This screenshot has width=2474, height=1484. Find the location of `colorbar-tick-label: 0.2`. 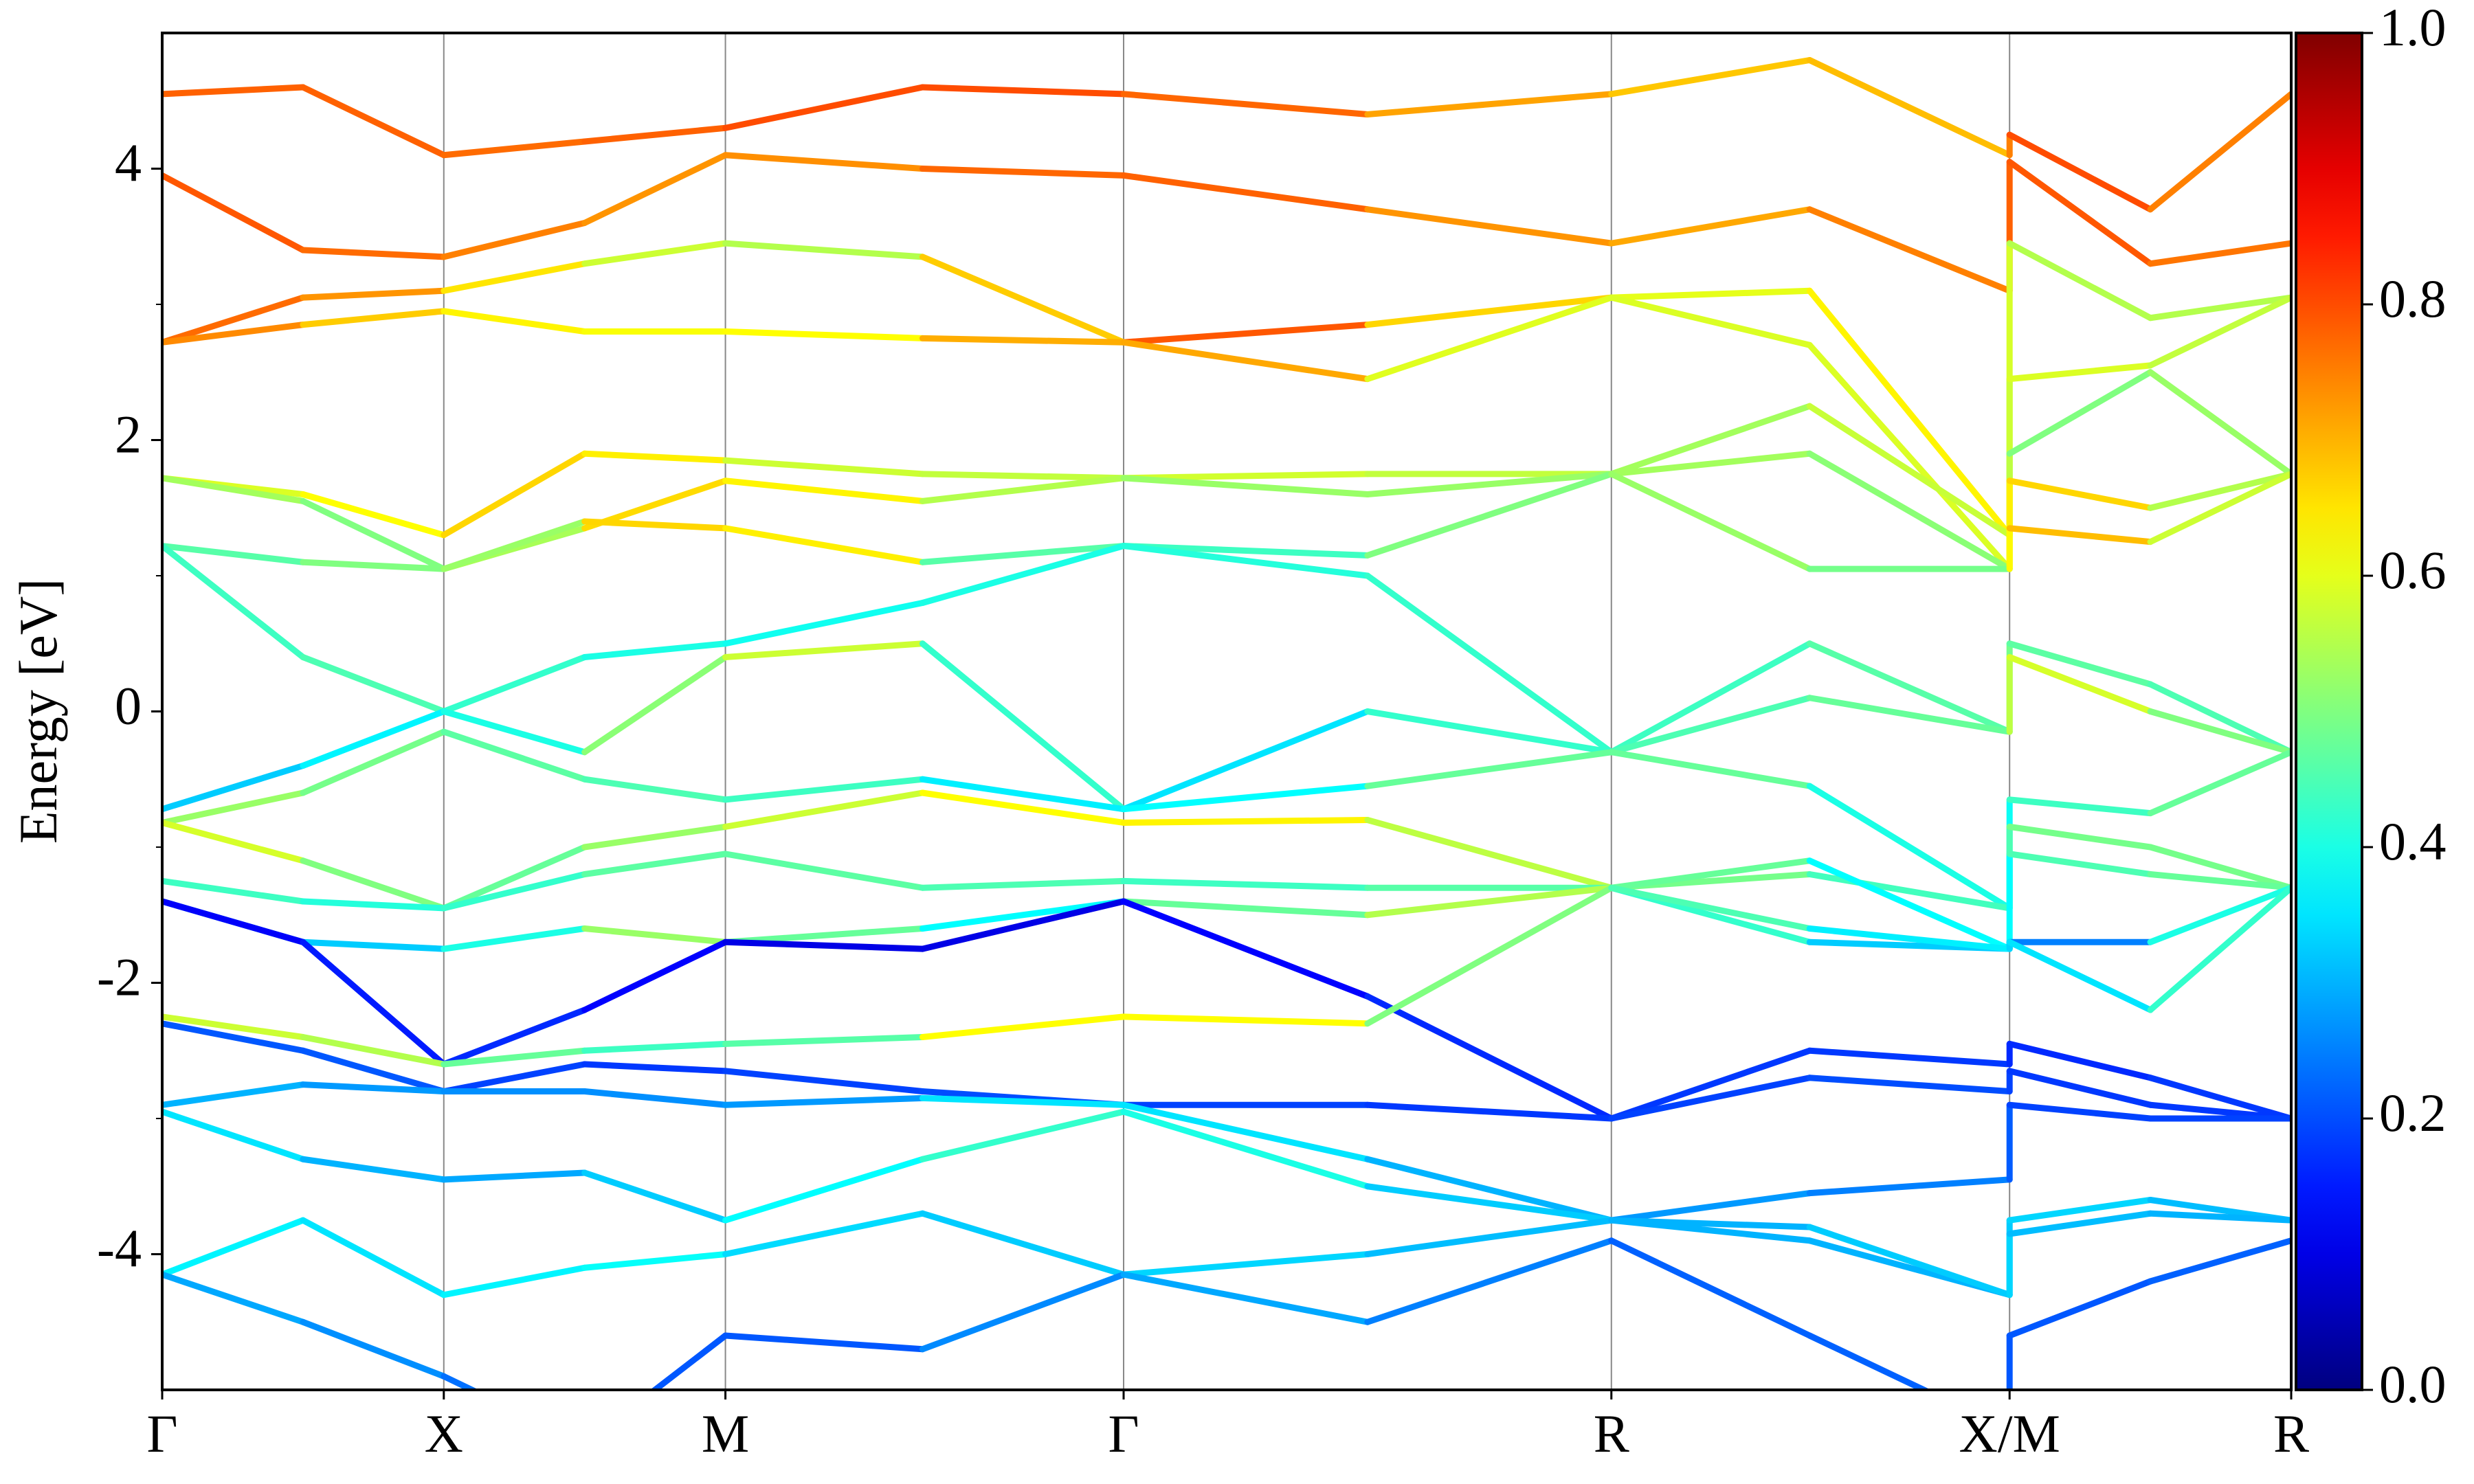

colorbar-tick-label: 0.2 is located at coordinates (2413, 1113).